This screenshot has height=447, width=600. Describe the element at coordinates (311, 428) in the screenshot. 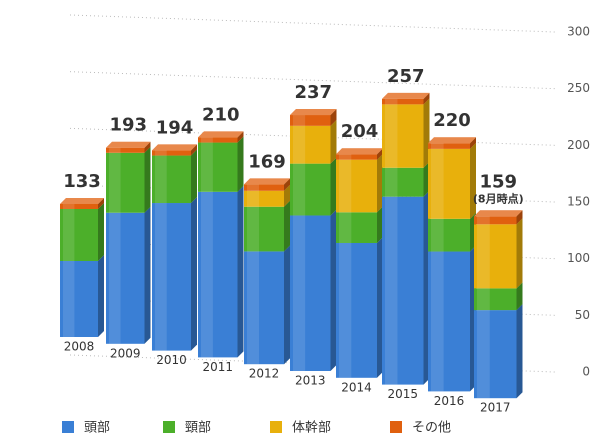

I see `legend-label: 体幹部` at that location.